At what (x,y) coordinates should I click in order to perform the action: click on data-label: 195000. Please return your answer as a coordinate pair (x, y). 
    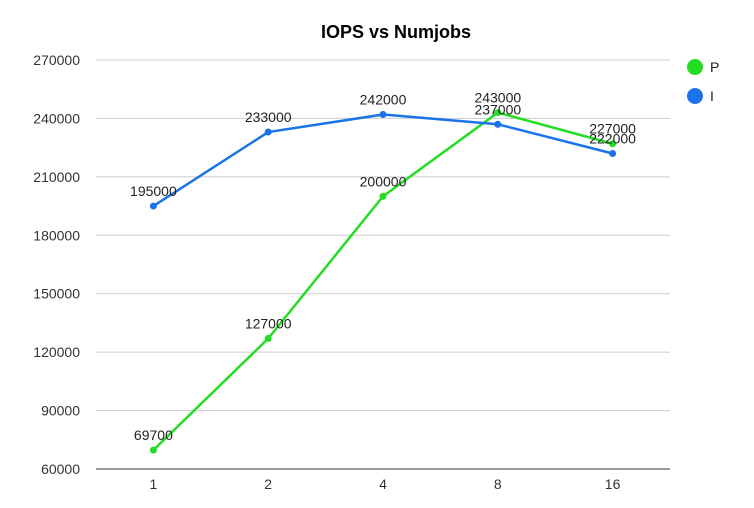
    Looking at the image, I should click on (153, 191).